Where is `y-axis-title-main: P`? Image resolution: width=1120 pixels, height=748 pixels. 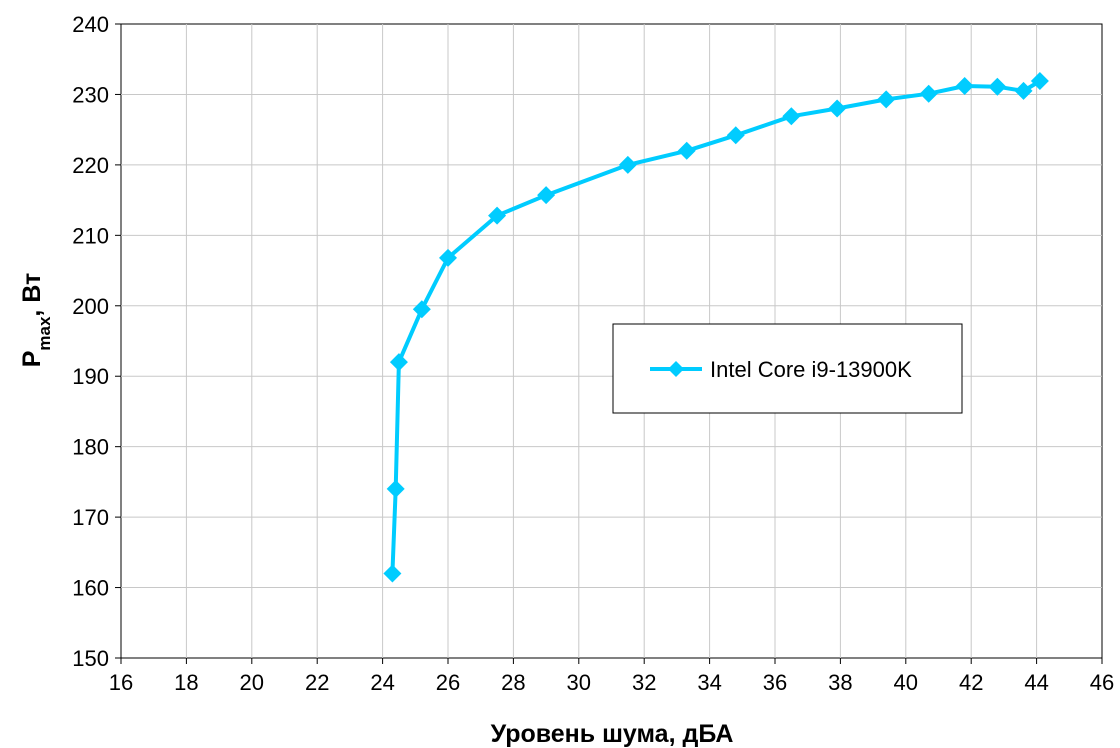 y-axis-title-main: P is located at coordinates (32, 359).